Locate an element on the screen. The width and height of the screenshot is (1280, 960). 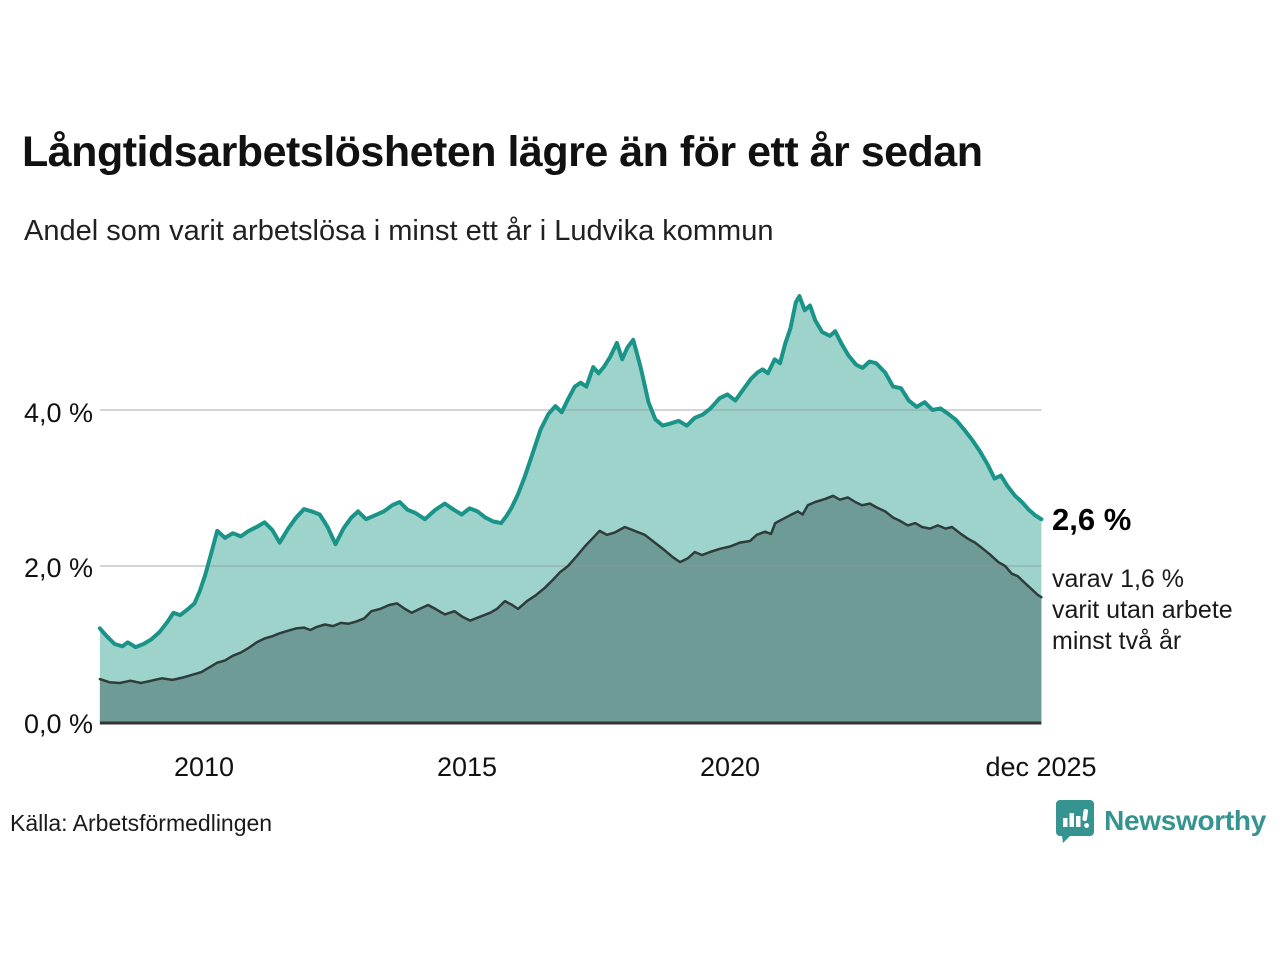
y-axis-tick-0: 0,0 % is located at coordinates (58, 724).